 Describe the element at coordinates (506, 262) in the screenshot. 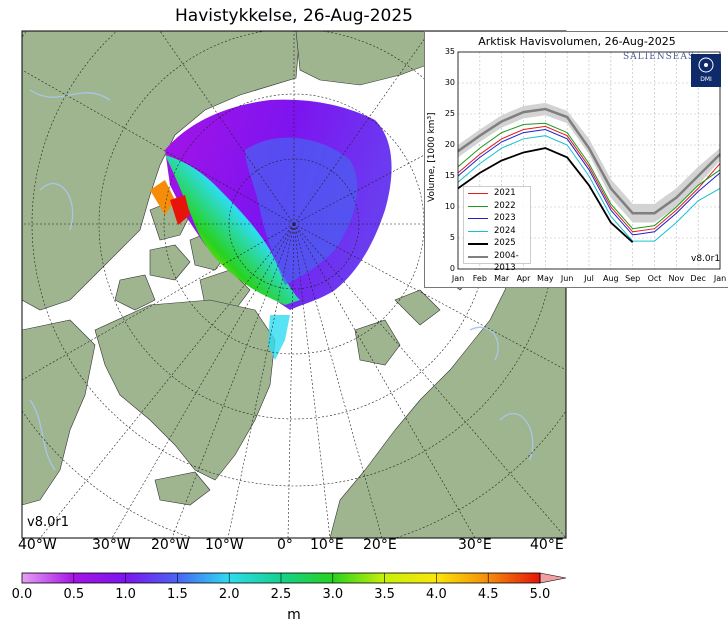

I see `legend-label: 2004-2013` at that location.